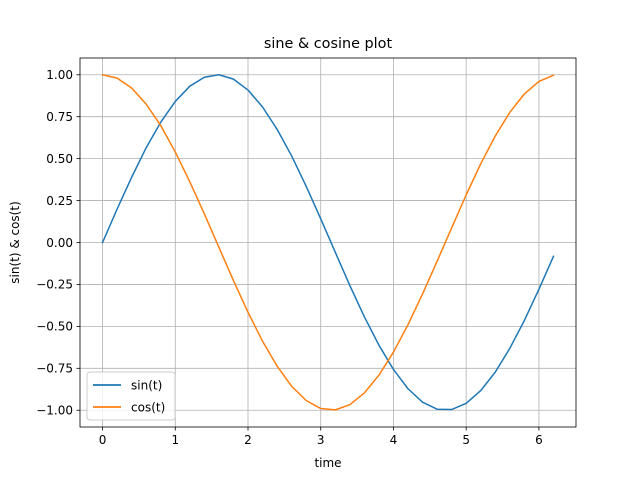 This screenshot has width=640, height=480. I want to click on x-tick-label: 0, so click(103, 440).